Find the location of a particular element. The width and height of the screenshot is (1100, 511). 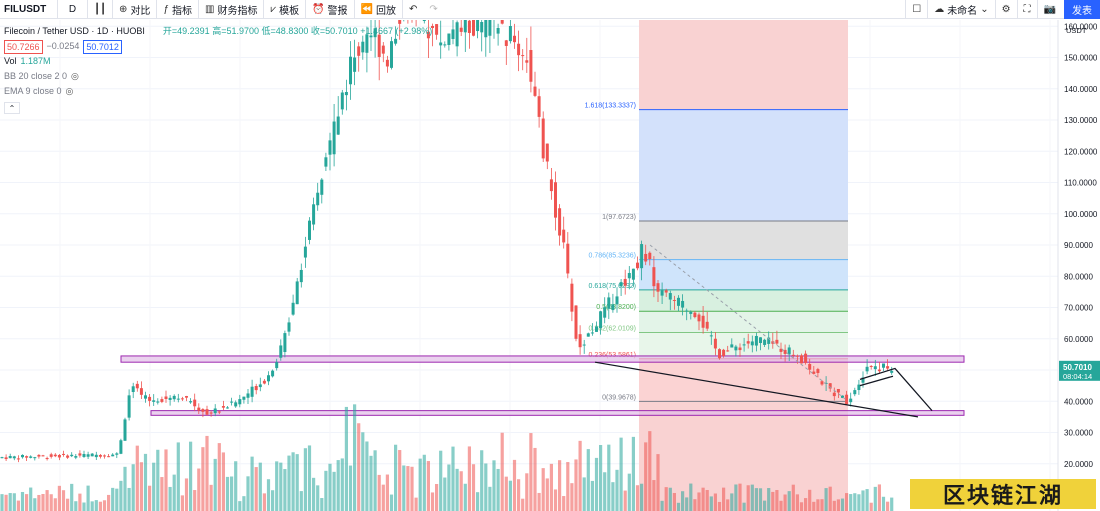

symbol-title: Filecoin / Tether USD · 1D · HUOBI is located at coordinates (74, 31).